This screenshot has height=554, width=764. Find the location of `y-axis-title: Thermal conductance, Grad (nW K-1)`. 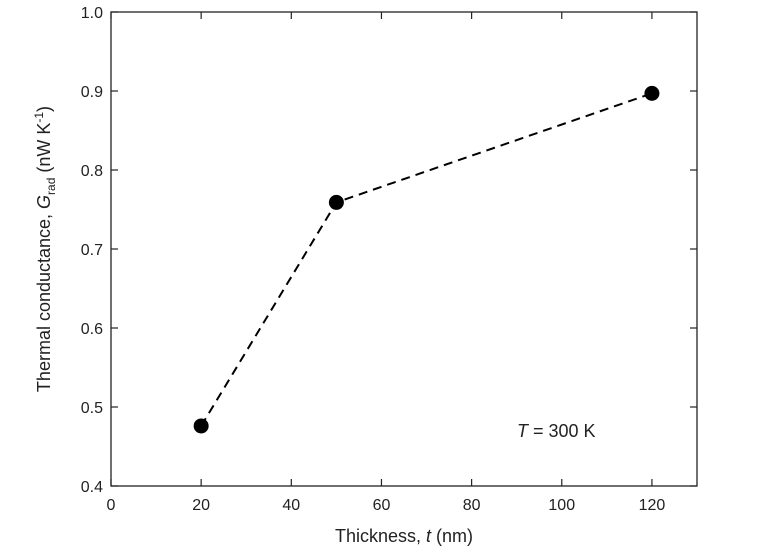

y-axis-title: Thermal conductance, Grad (nW K-1) is located at coordinates (45, 249).